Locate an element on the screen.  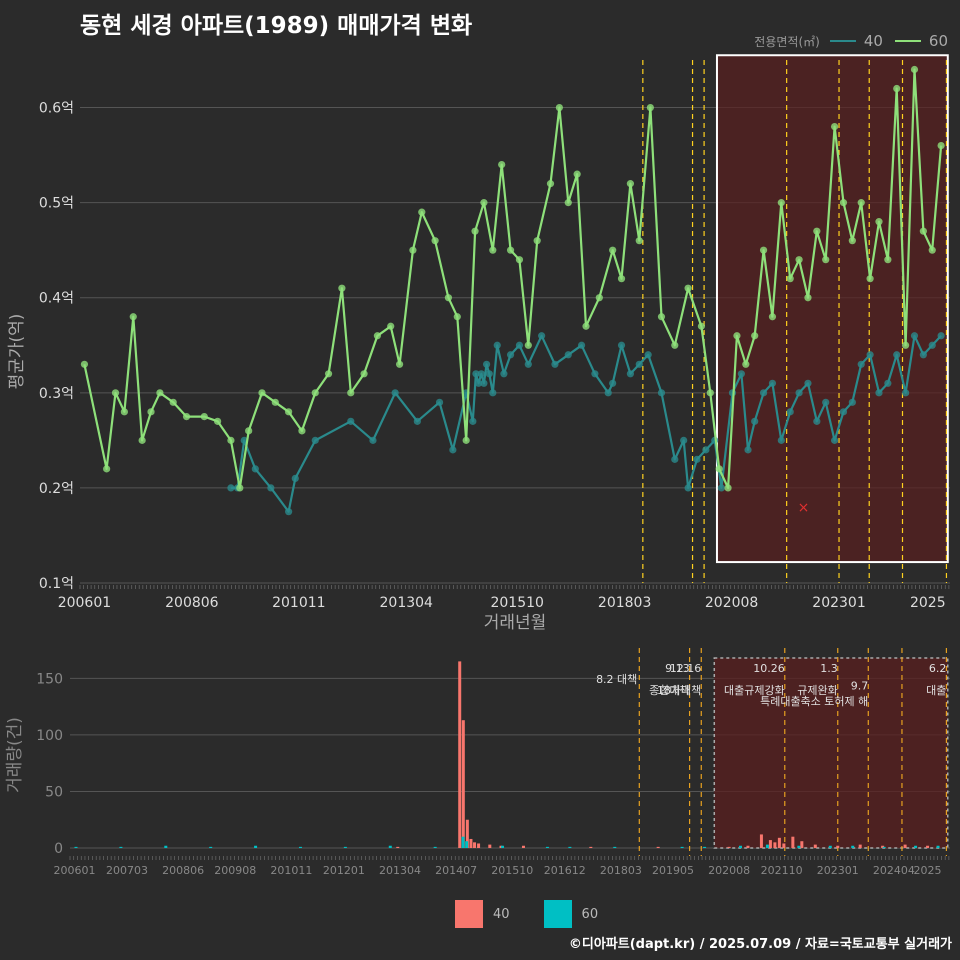
y-tick-label: 0.2억 is located at coordinates (56, 489).